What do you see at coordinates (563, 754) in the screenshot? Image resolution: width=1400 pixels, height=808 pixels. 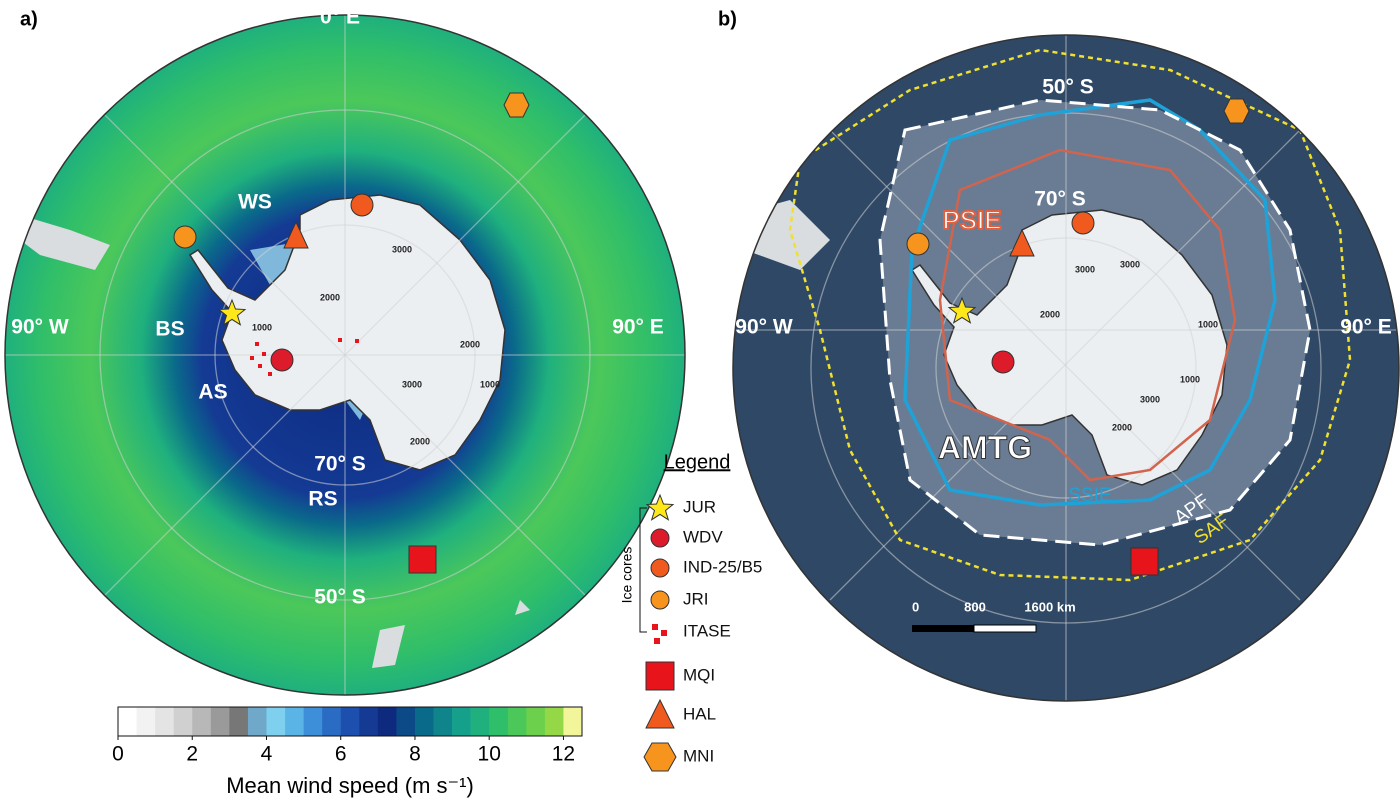 I see `colorbar-tick-label: 12` at bounding box center [563, 754].